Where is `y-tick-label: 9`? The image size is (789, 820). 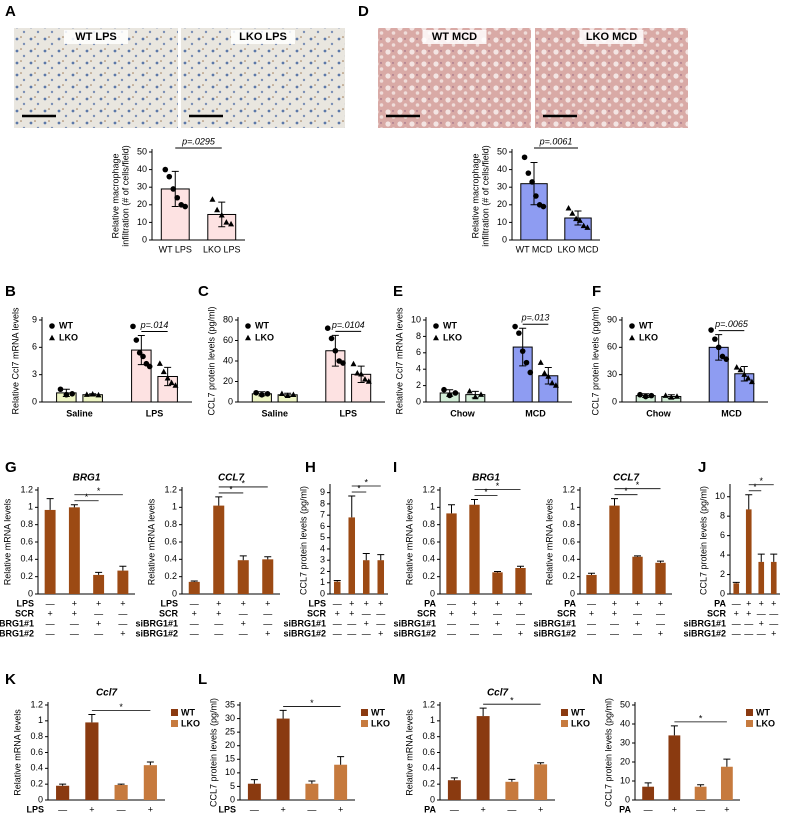
y-tick-label: 9 is located at coordinates (34, 319).